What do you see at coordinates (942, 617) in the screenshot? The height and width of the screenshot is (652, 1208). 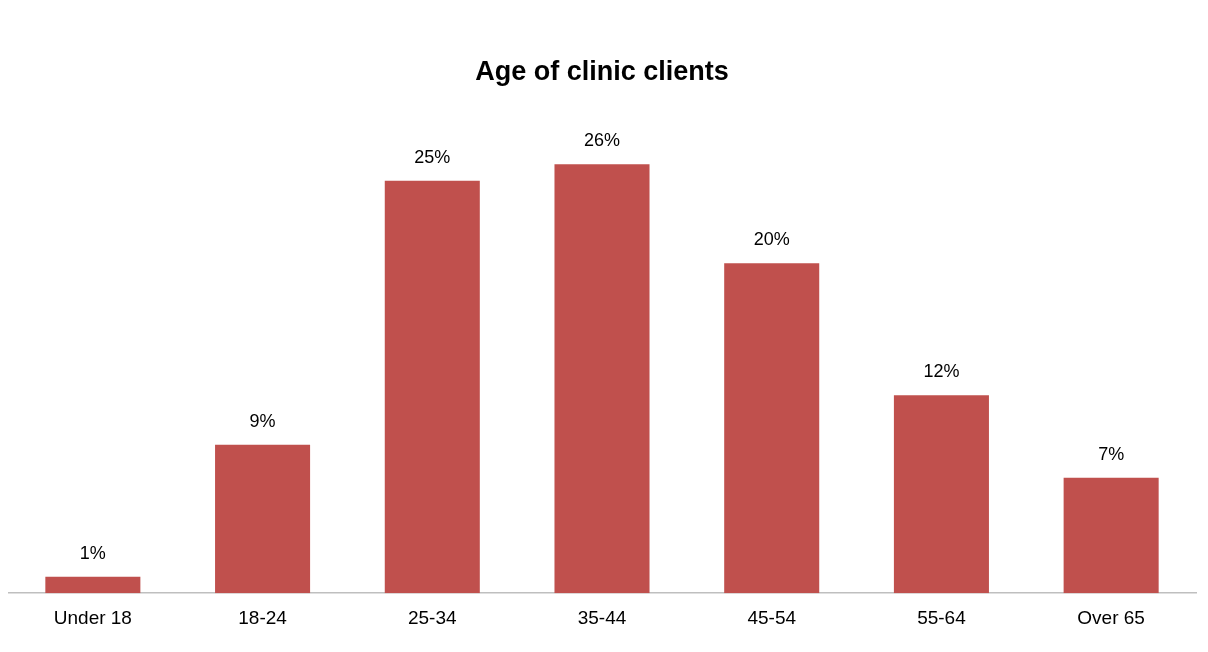 I see `x-tick-label: 55-64` at bounding box center [942, 617].